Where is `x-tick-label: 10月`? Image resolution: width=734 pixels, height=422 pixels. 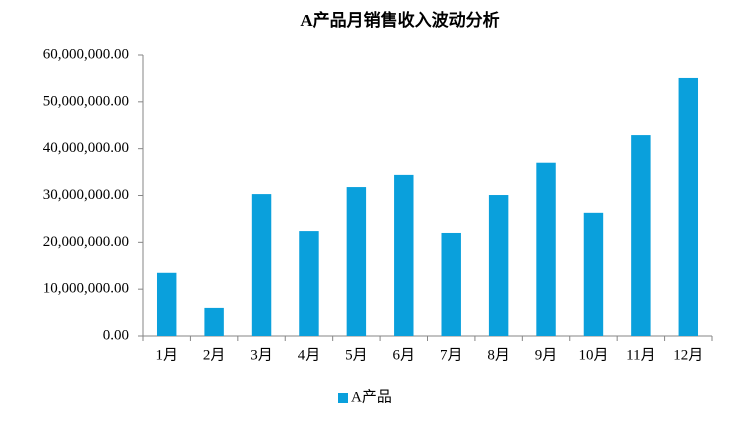
x-tick-label: 10月 is located at coordinates (593, 355).